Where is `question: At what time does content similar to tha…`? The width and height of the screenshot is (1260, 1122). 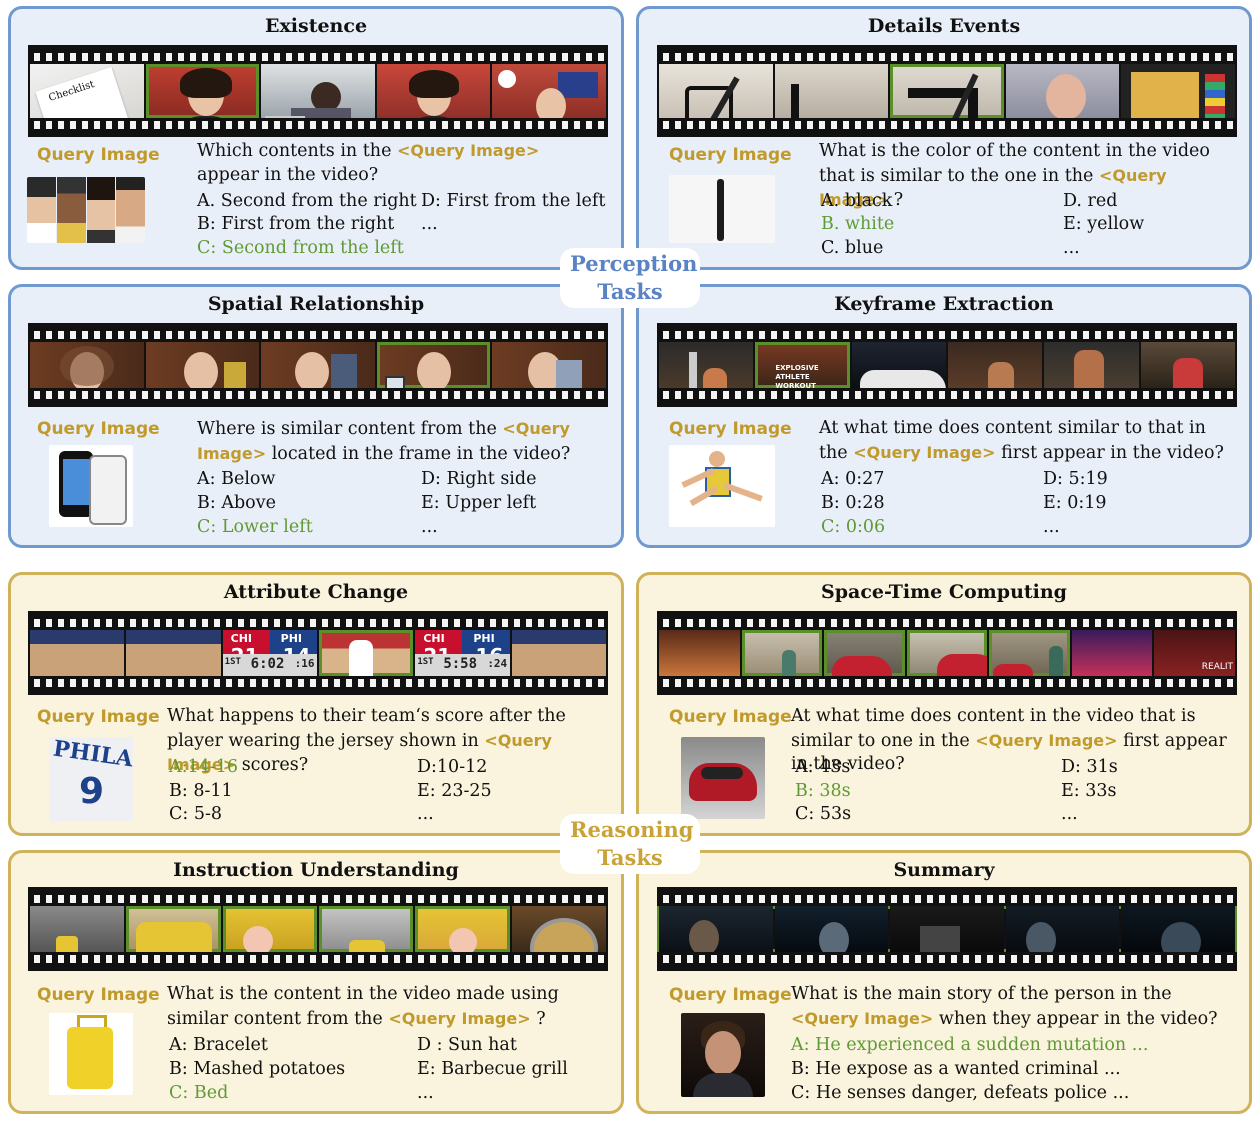 question: At what time does content similar to tha… is located at coordinates (1029, 441).